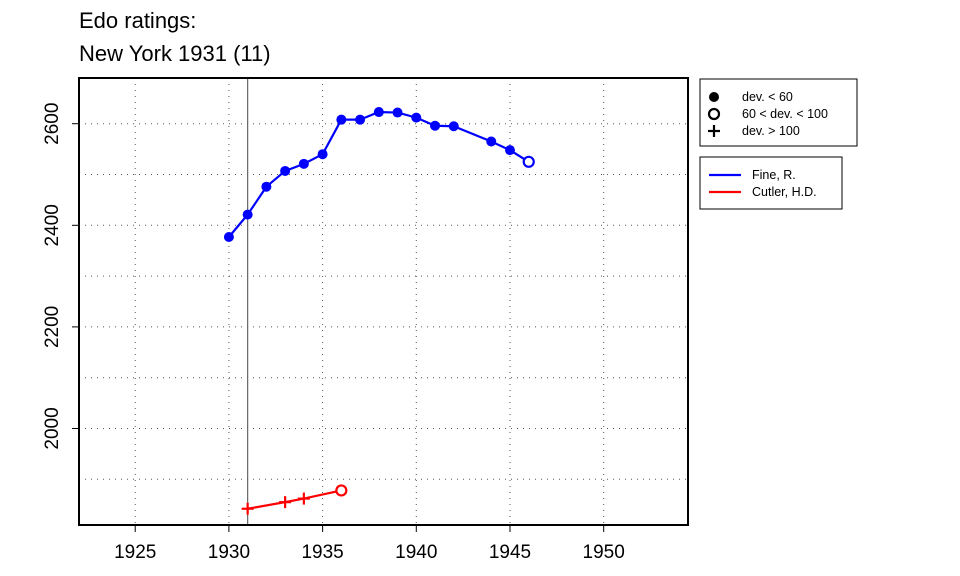 Image resolution: width=960 pixels, height=576 pixels. I want to click on x-tick-label: 1945, so click(510, 552).